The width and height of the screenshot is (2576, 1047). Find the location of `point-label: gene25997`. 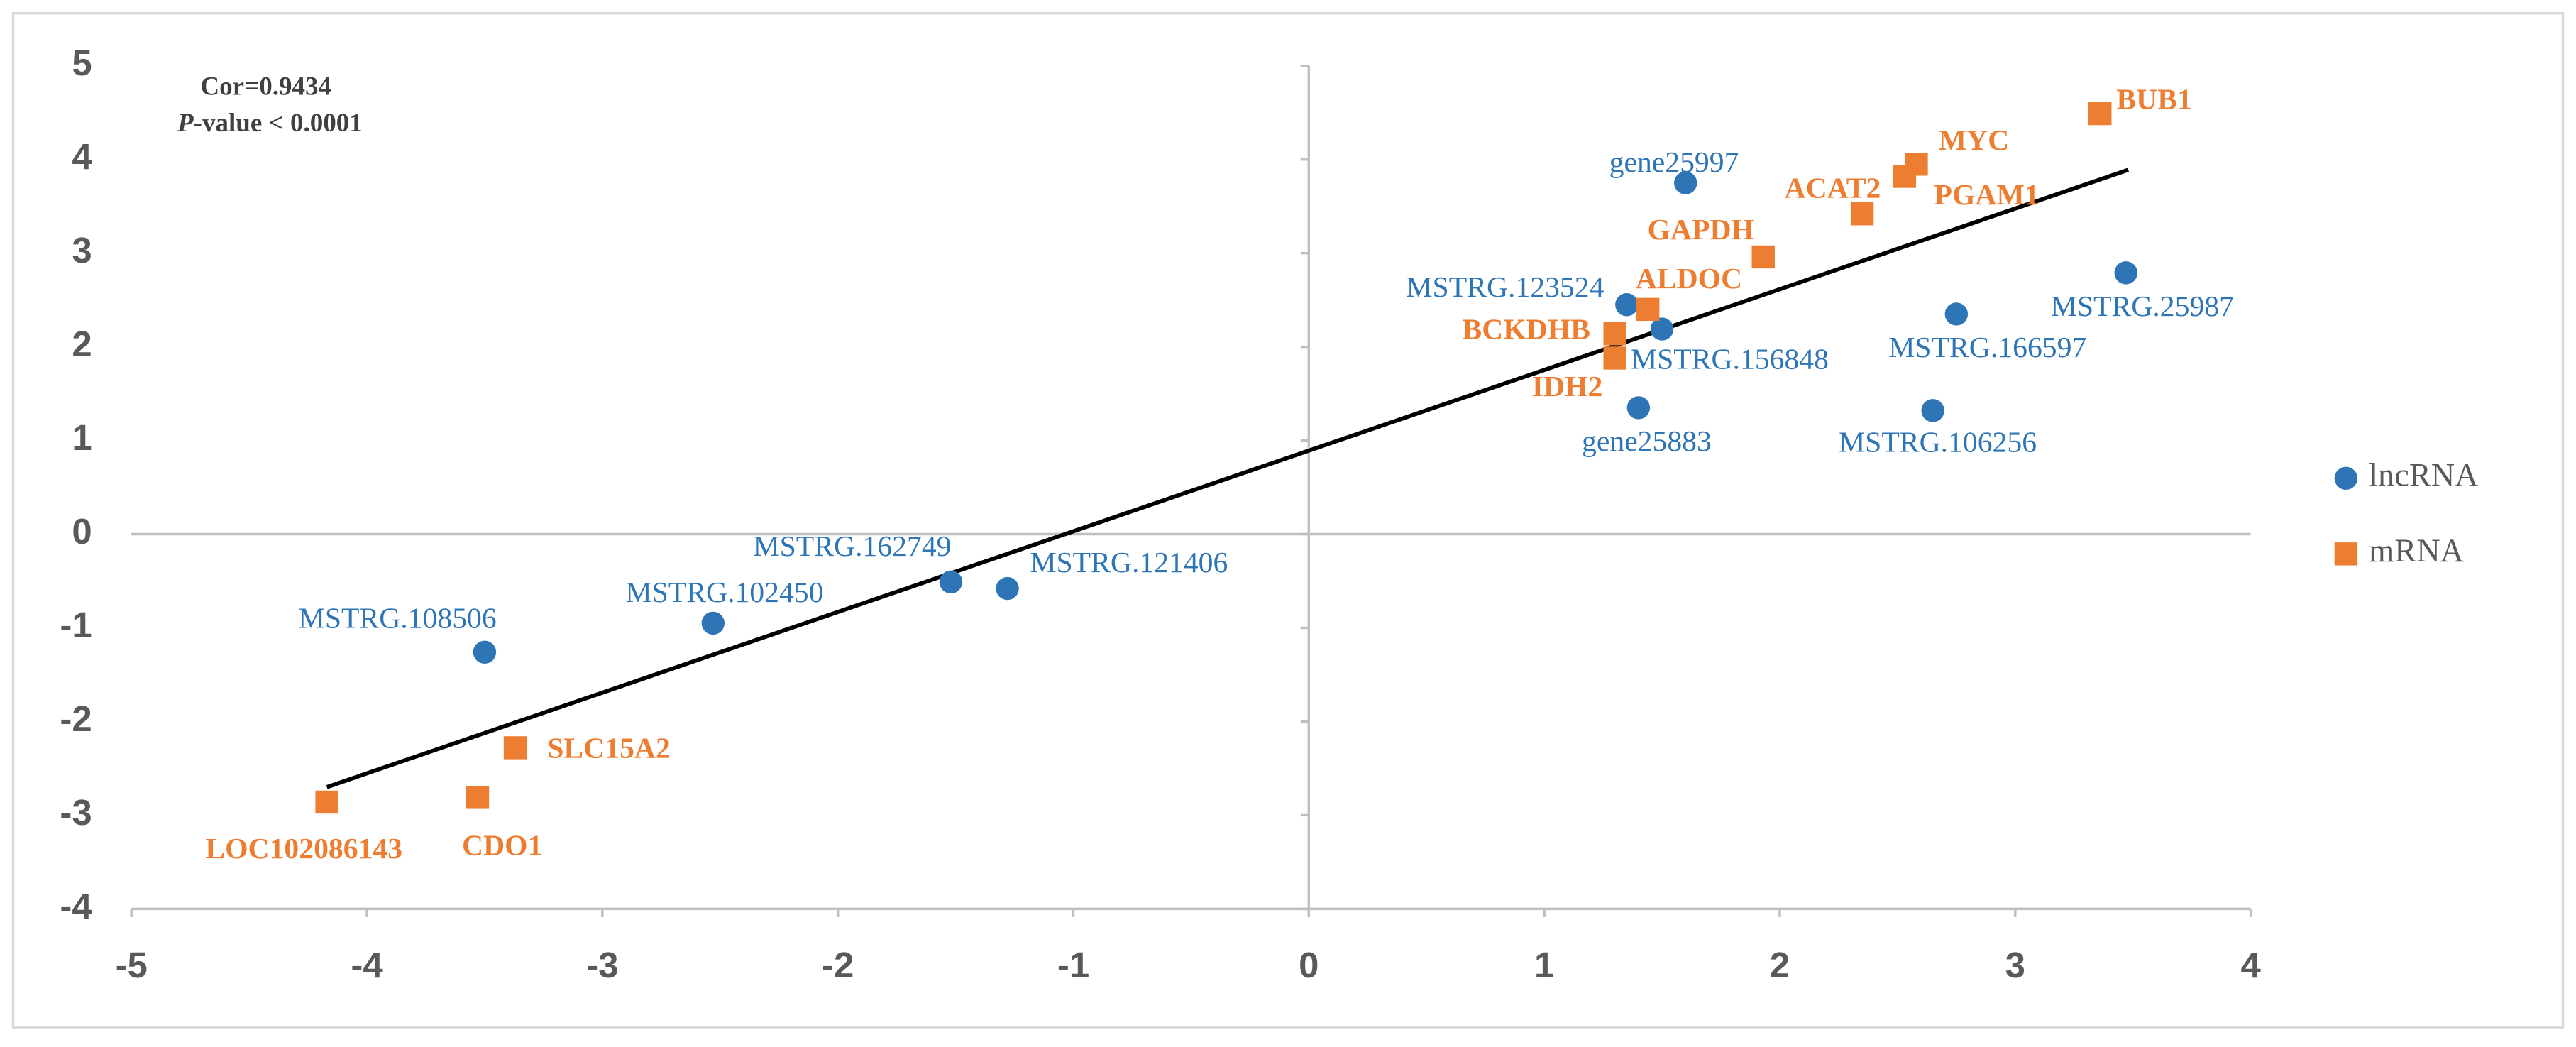

point-label: gene25997 is located at coordinates (1674, 162).